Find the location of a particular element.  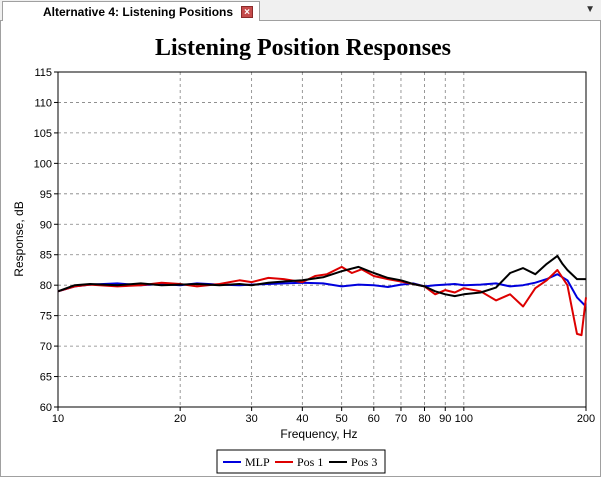

tab-listening-positions: Alternative 4: Listening Positions × is located at coordinates (131, 11).